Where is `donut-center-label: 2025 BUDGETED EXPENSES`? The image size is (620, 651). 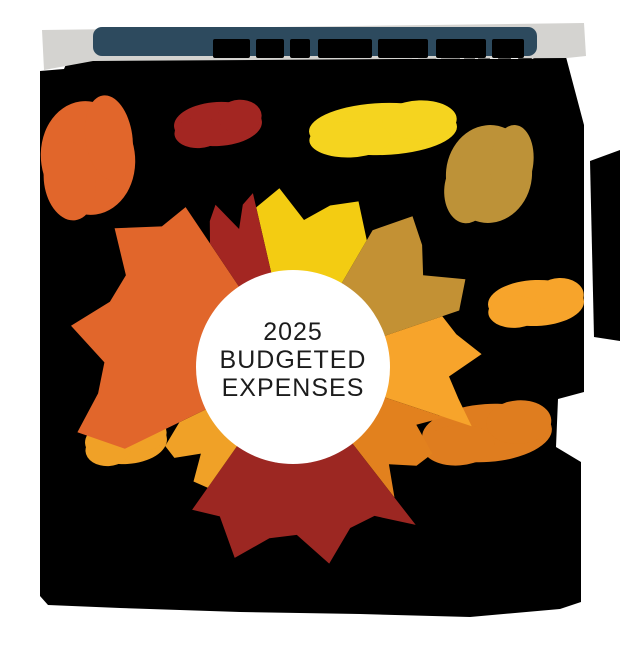
donut-center-label: 2025 BUDGETED EXPENSES is located at coordinates (293, 360).